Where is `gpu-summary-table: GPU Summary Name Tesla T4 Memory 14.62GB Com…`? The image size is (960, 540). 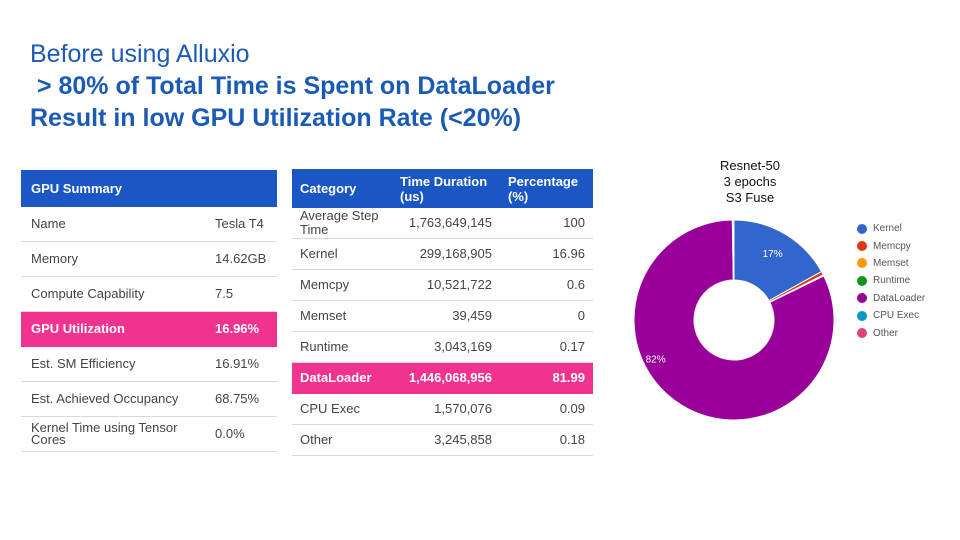 gpu-summary-table: GPU Summary Name Tesla T4 Memory 14.62GB Com… is located at coordinates (149, 311).